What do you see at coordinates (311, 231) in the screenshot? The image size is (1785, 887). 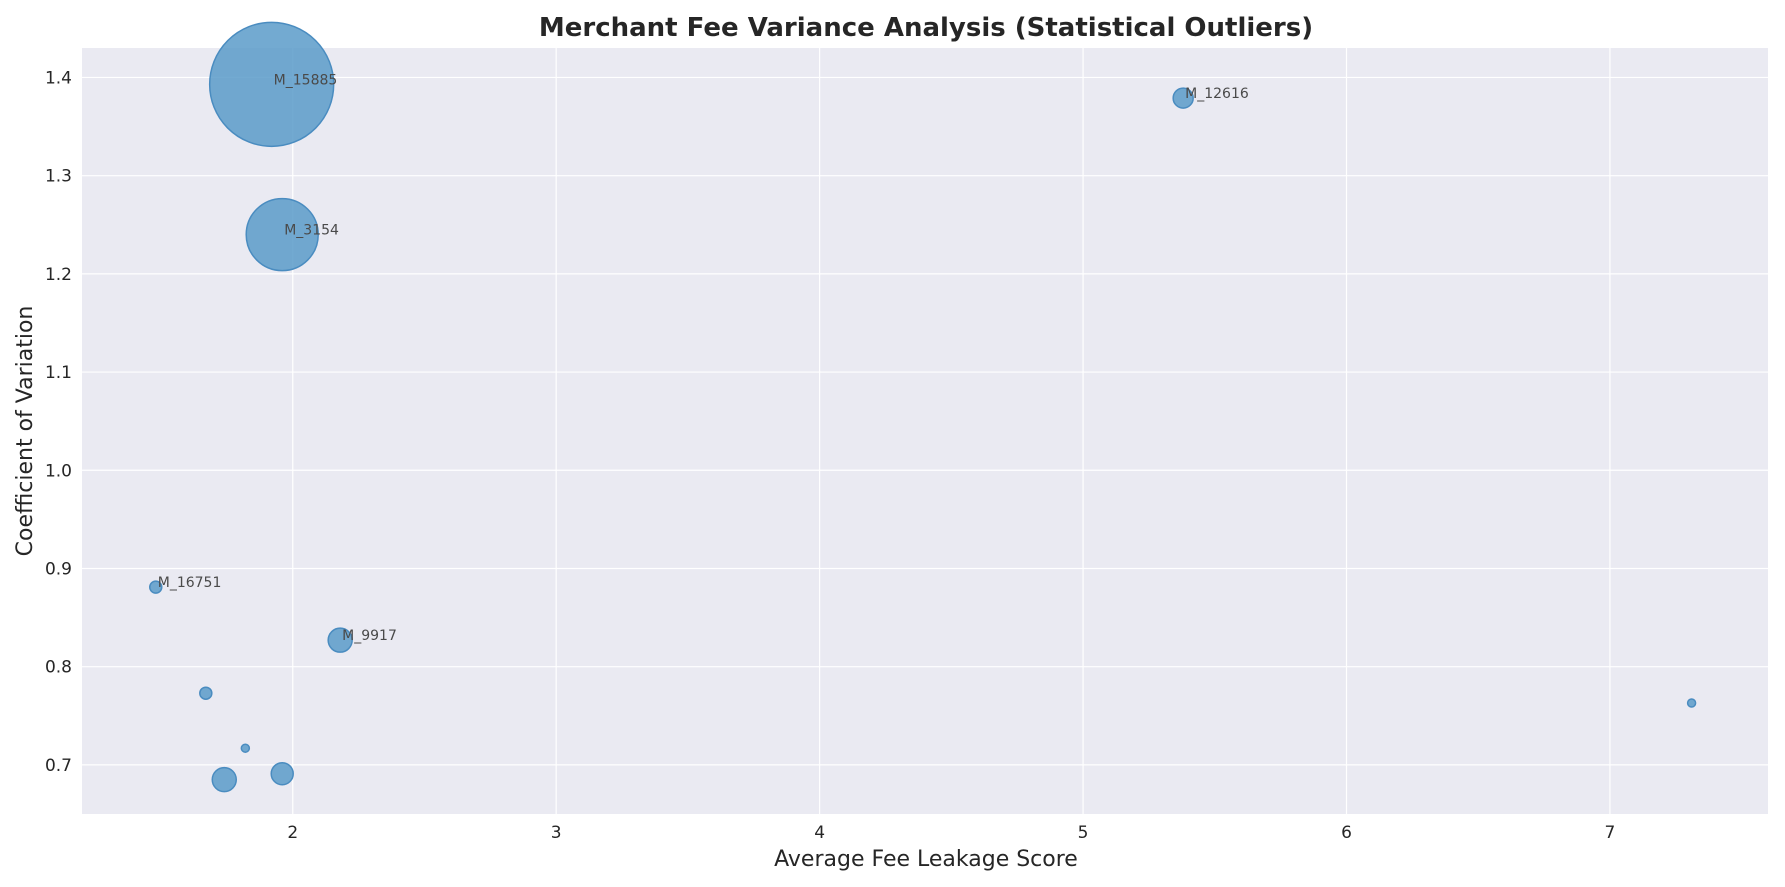 I see `point-label: M_3154` at bounding box center [311, 231].